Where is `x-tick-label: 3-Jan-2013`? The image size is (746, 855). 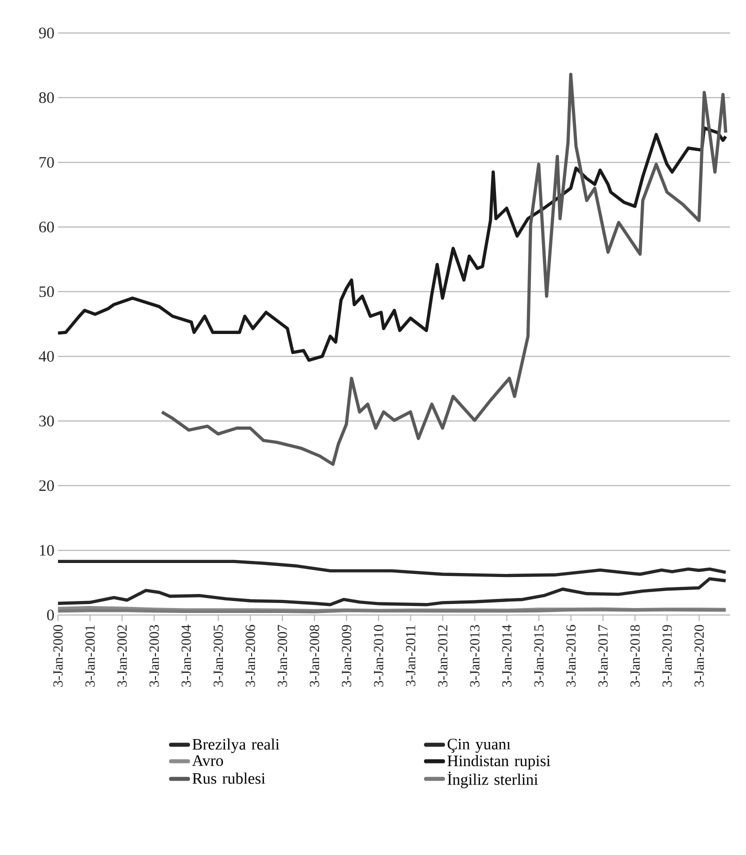 x-tick-label: 3-Jan-2013 is located at coordinates (475, 656).